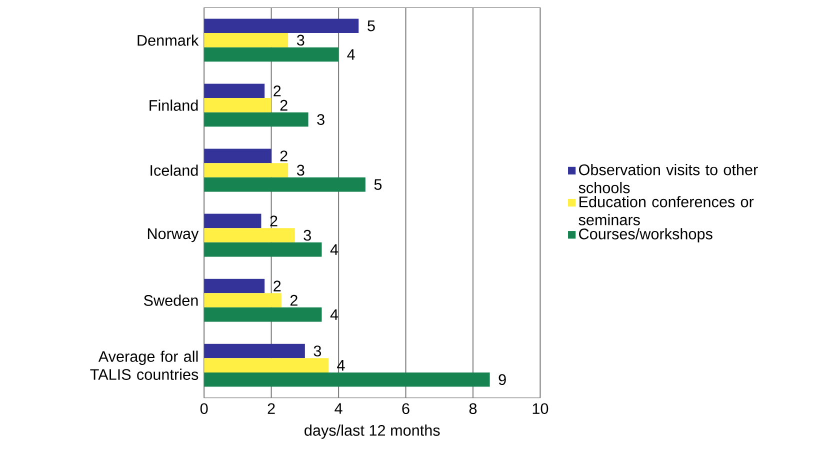 This screenshot has width=839, height=471. I want to click on x-tick-label: 4, so click(338, 408).